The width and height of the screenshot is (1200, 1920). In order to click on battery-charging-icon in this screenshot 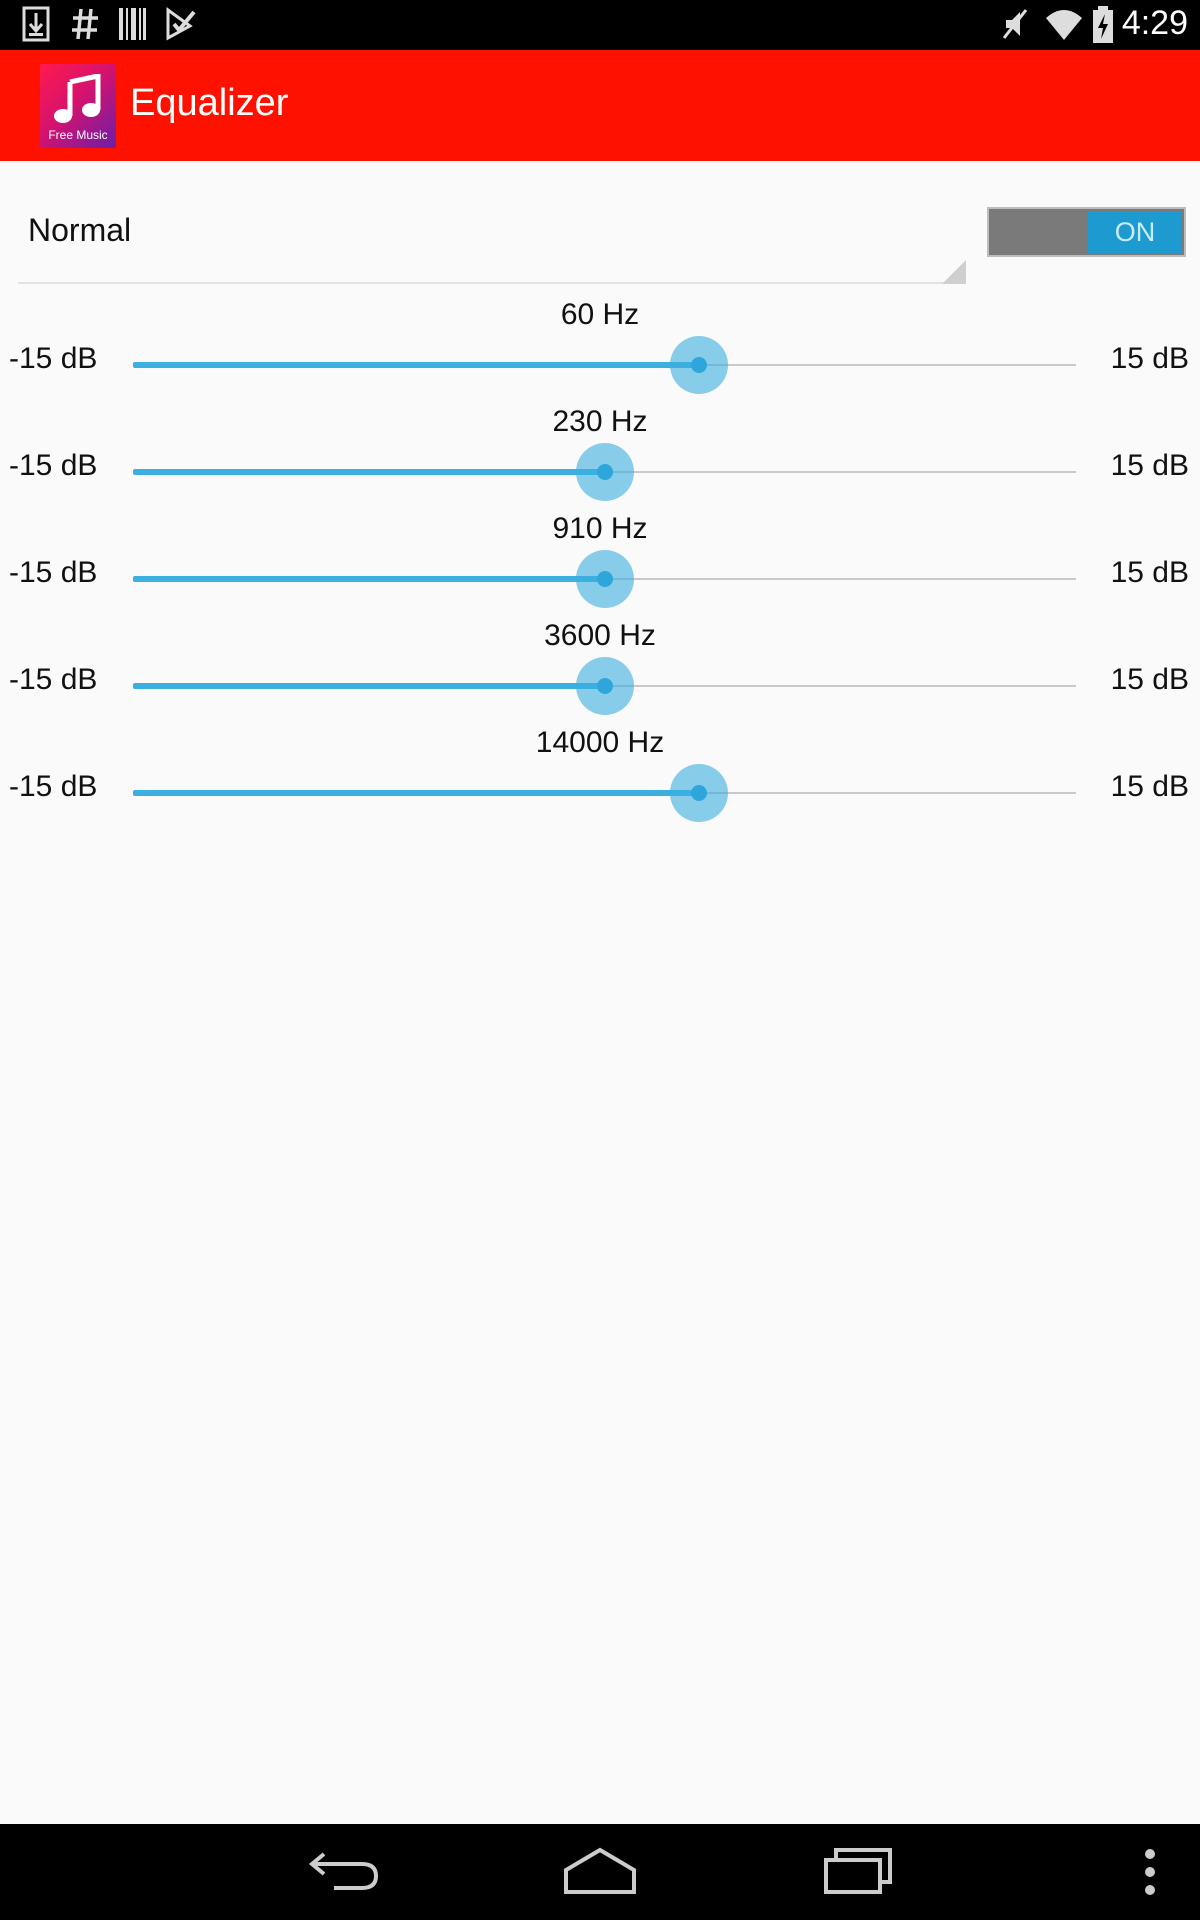, I will do `click(1103, 24)`.